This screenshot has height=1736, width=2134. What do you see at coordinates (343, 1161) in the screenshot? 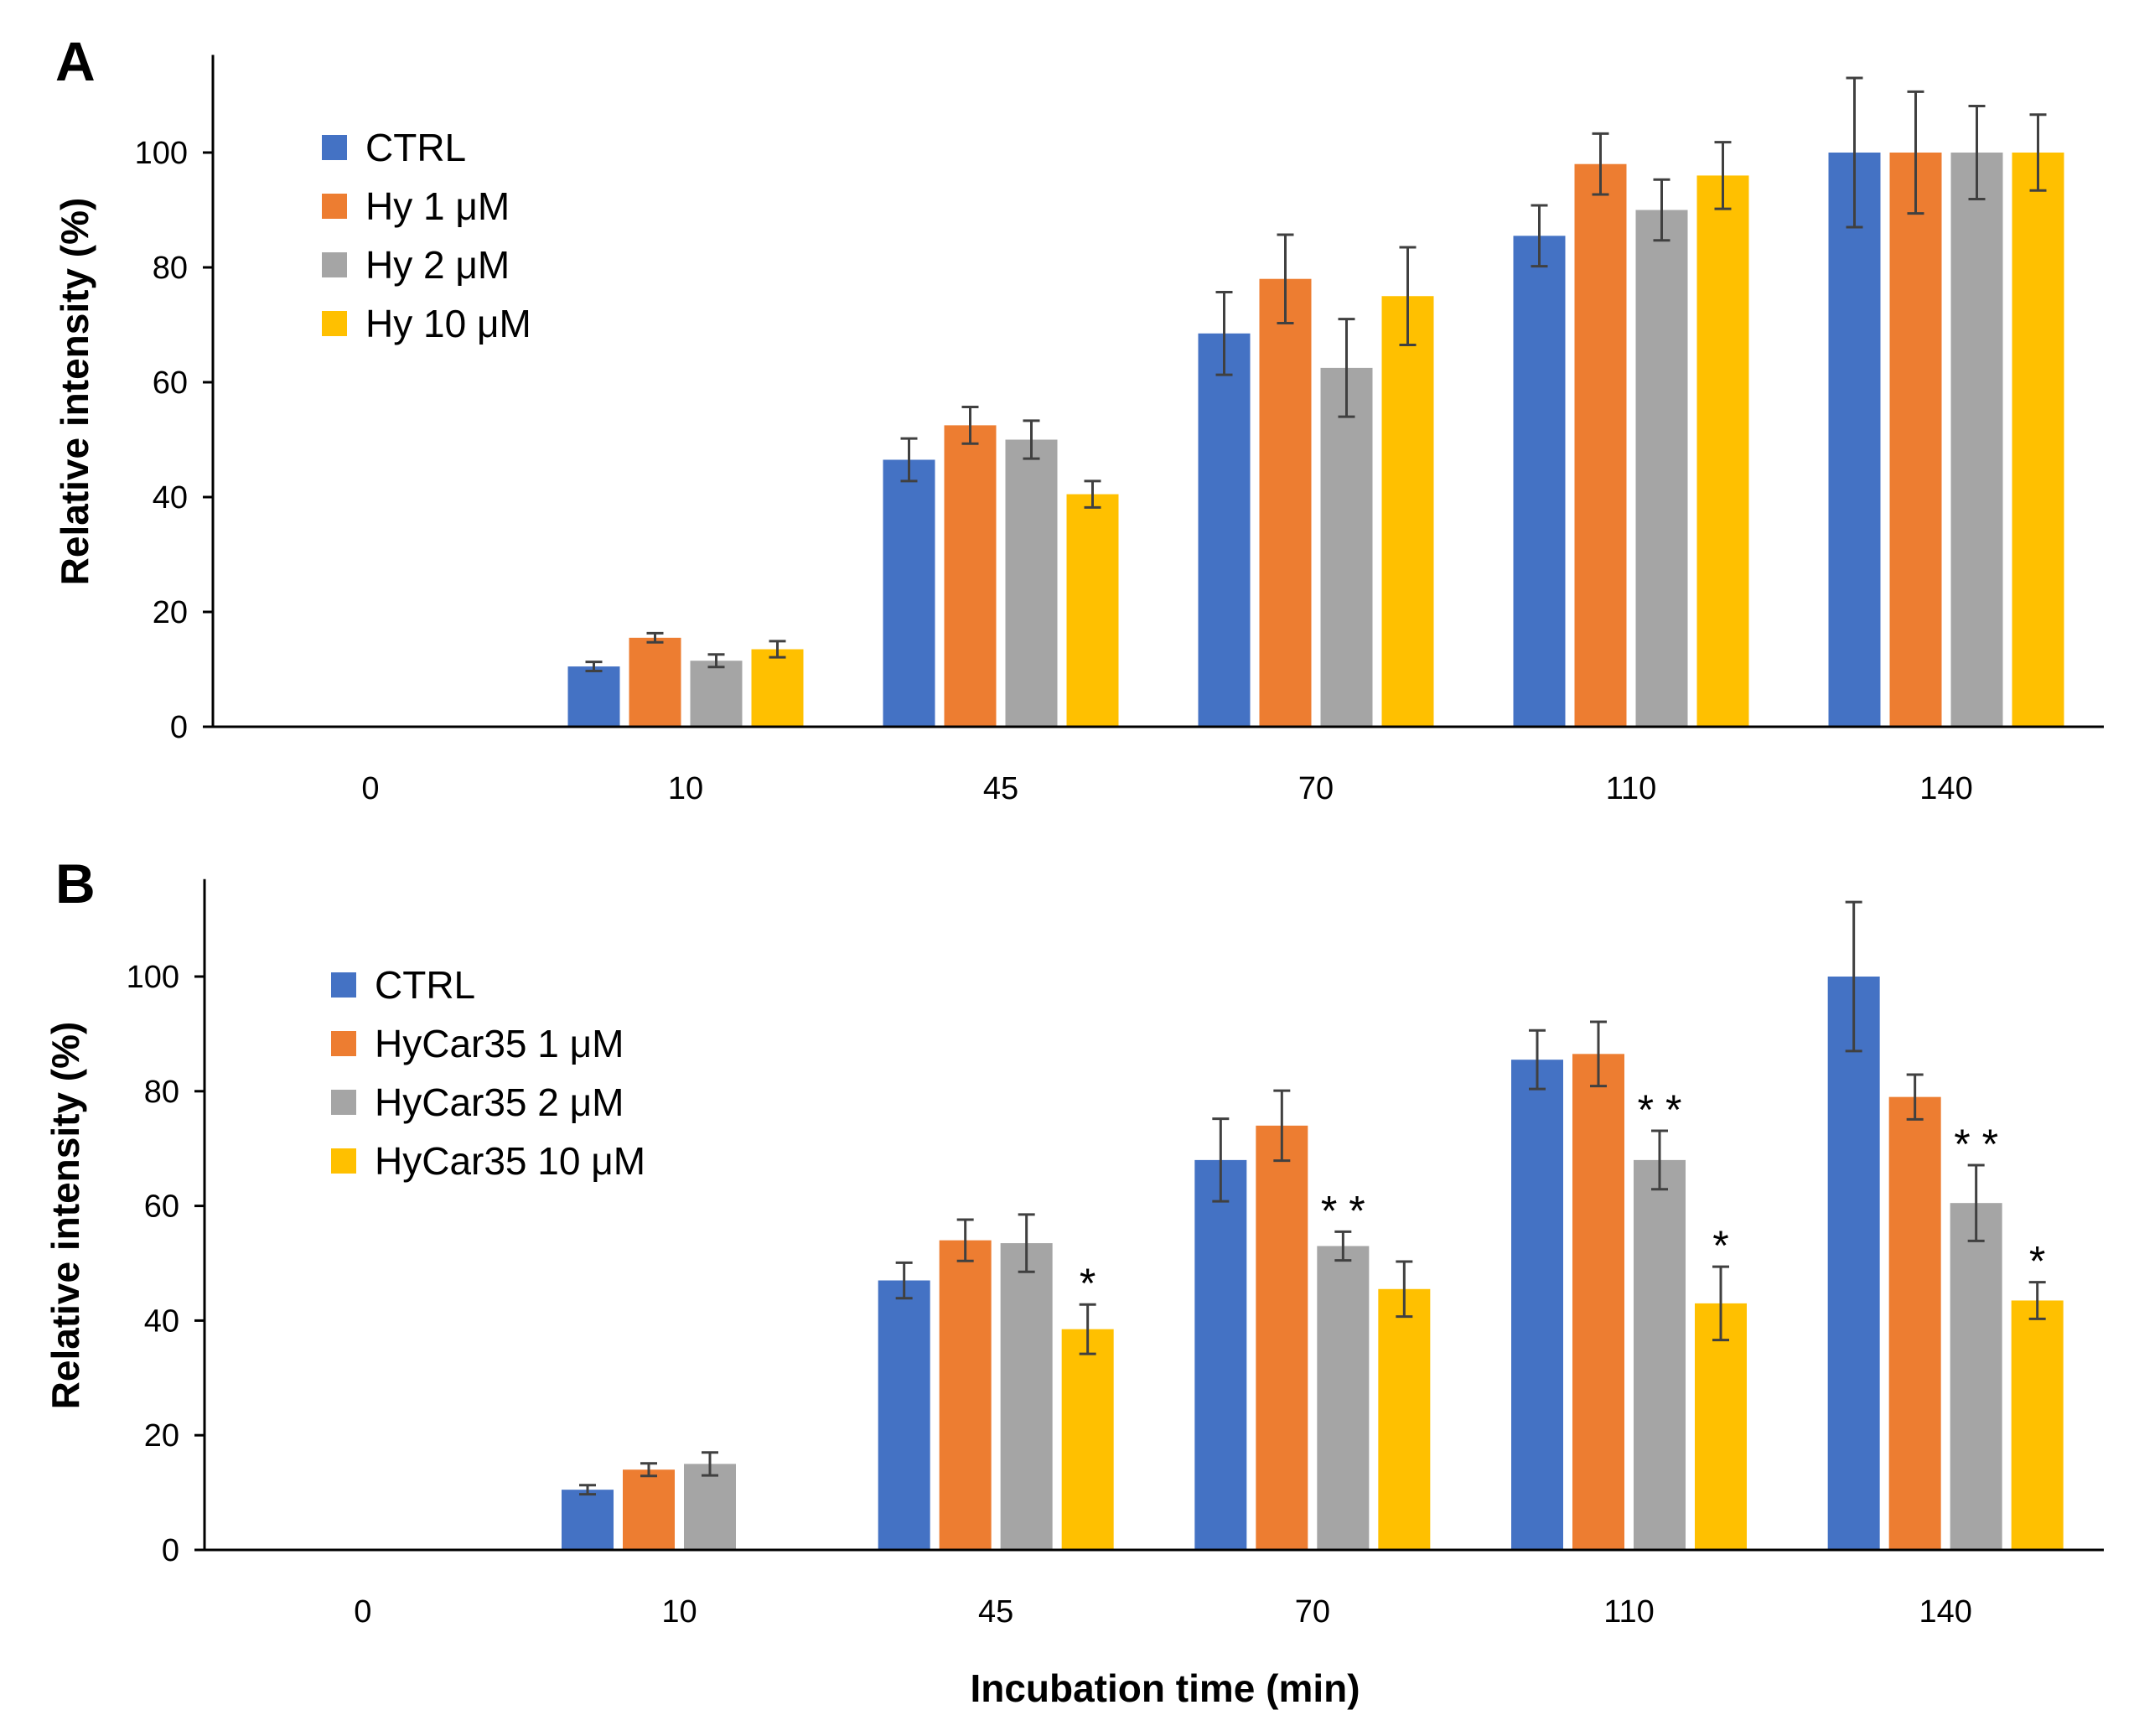
I see `panel-b-legend-swatch` at bounding box center [343, 1161].